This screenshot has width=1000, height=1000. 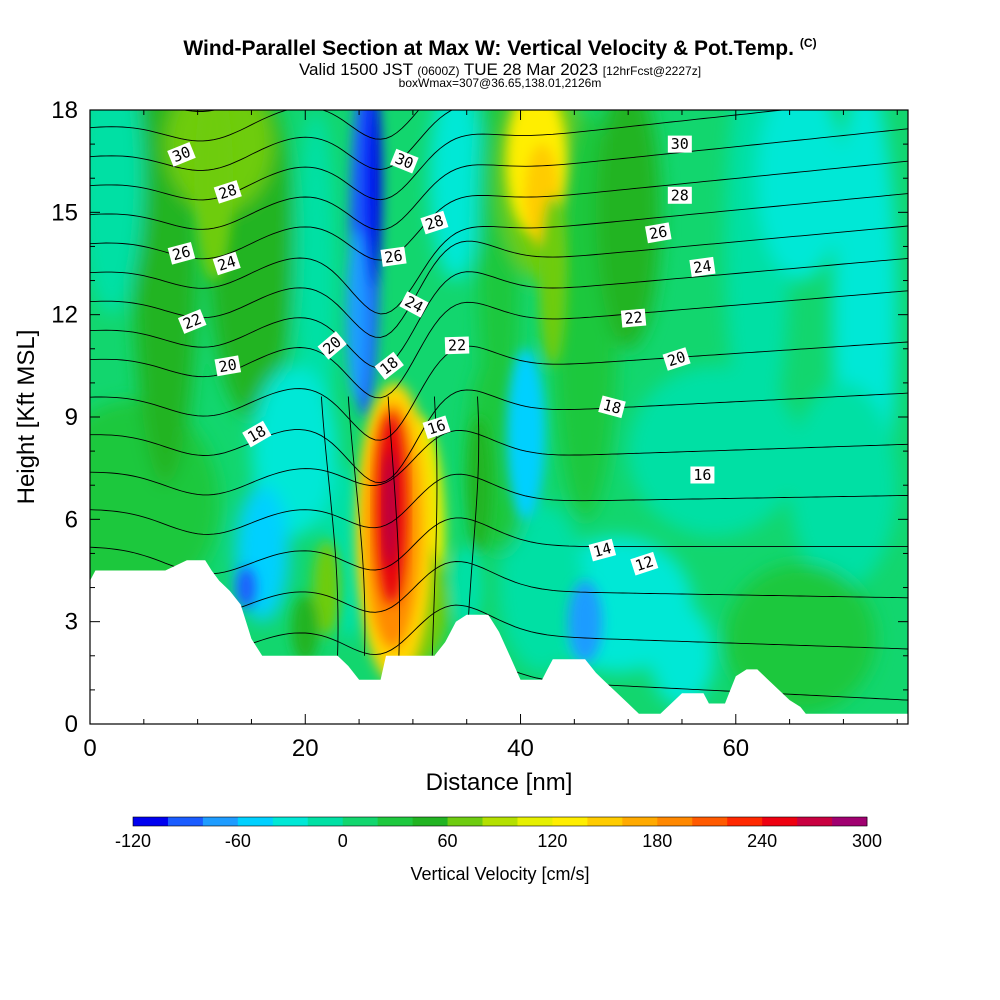 I want to click on theta-label-13: 22, so click(x=457, y=345).